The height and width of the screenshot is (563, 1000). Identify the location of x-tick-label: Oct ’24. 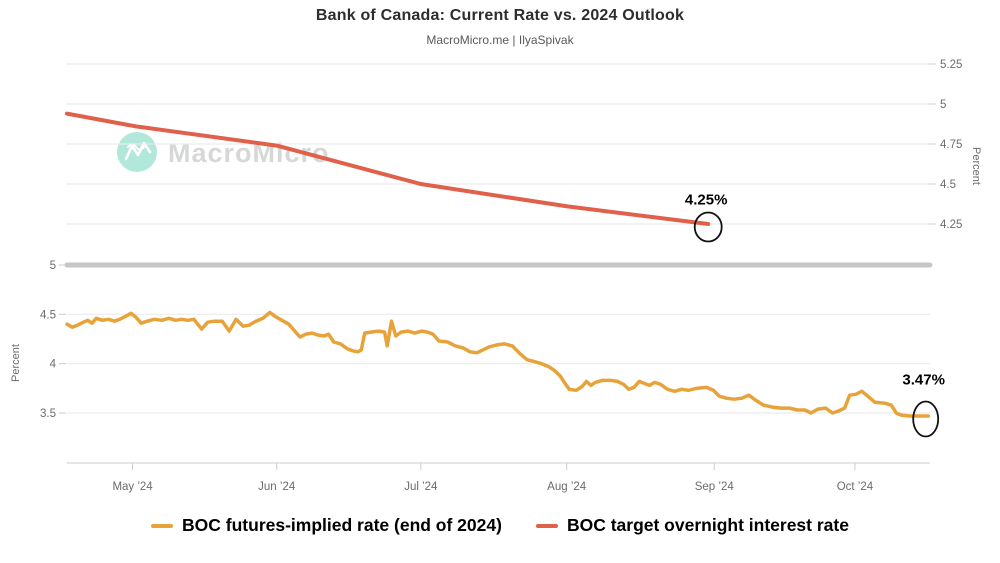
(855, 487).